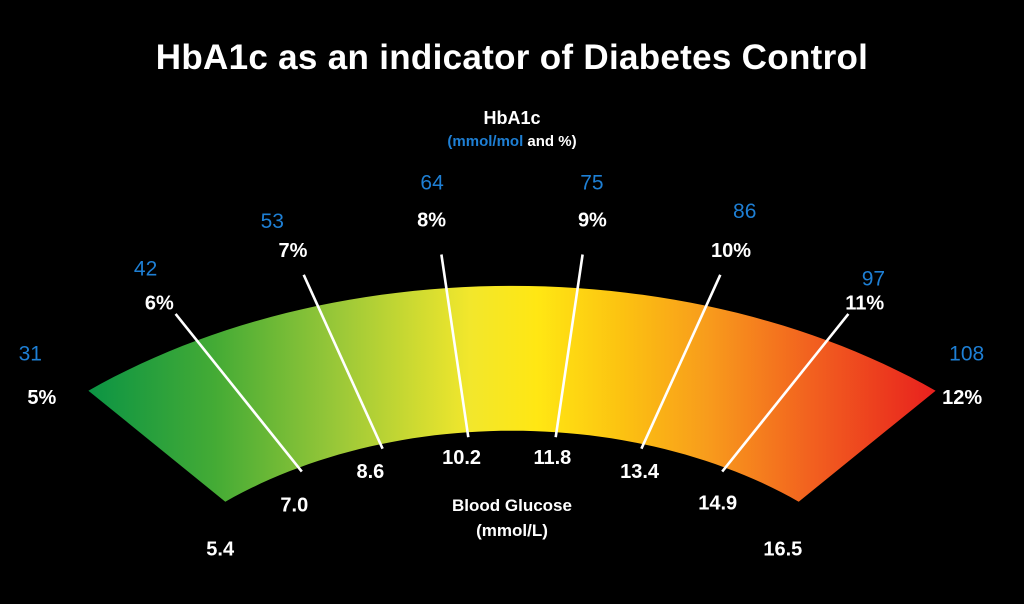 The width and height of the screenshot is (1024, 604). Describe the element at coordinates (592, 221) in the screenshot. I see `hba1c-percent-label: 9%` at that location.